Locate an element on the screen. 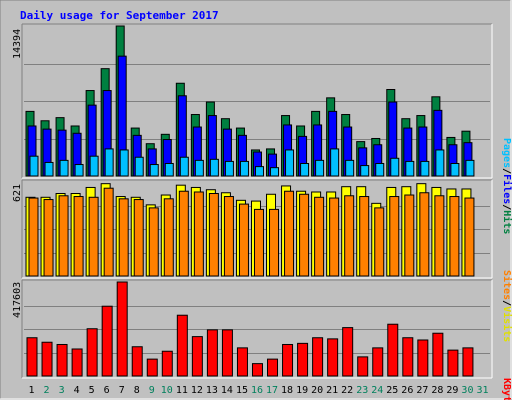 This screenshot has height=400, width=512. day-label: 6 is located at coordinates (107, 390).